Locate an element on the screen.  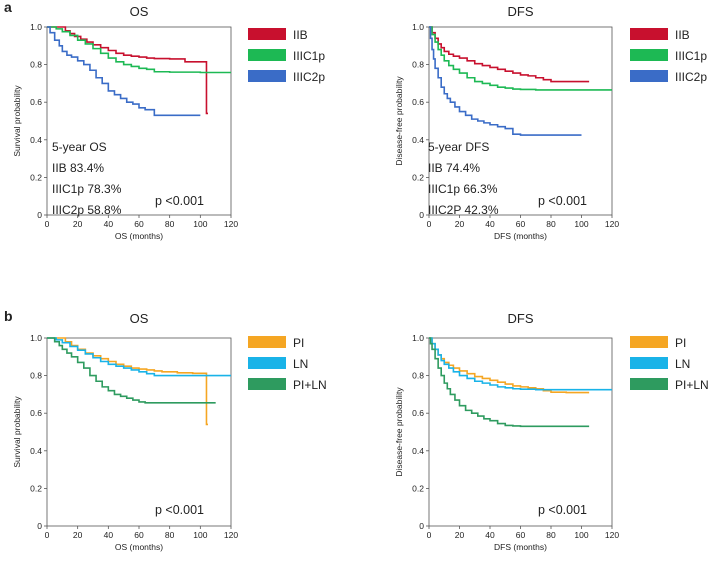
series-line-pi-ln is located at coordinates (131, 370).